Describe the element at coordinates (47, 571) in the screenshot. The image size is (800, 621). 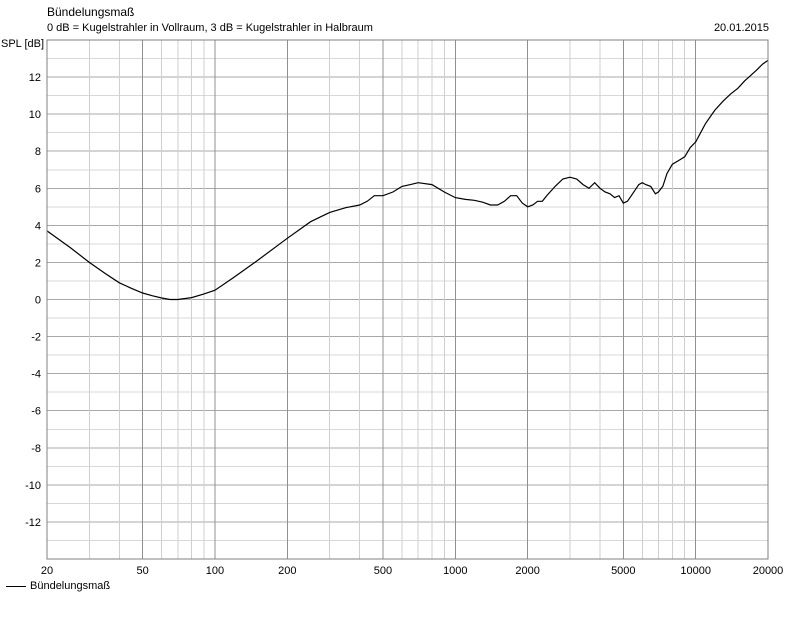
I see `x-tick-label: 20` at that location.